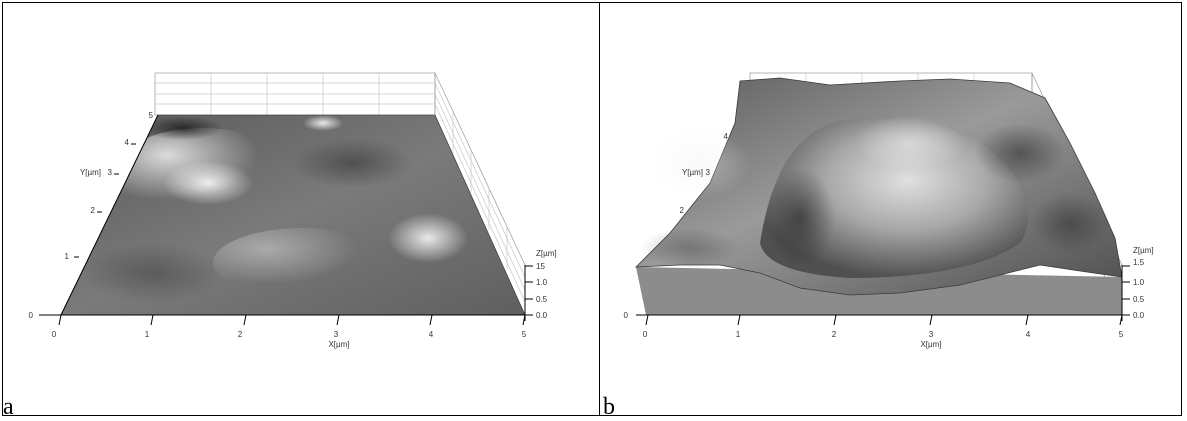 The height and width of the screenshot is (421, 1187). Describe the element at coordinates (626, 315) in the screenshot. I see `y-tick-0-b: 0` at that location.